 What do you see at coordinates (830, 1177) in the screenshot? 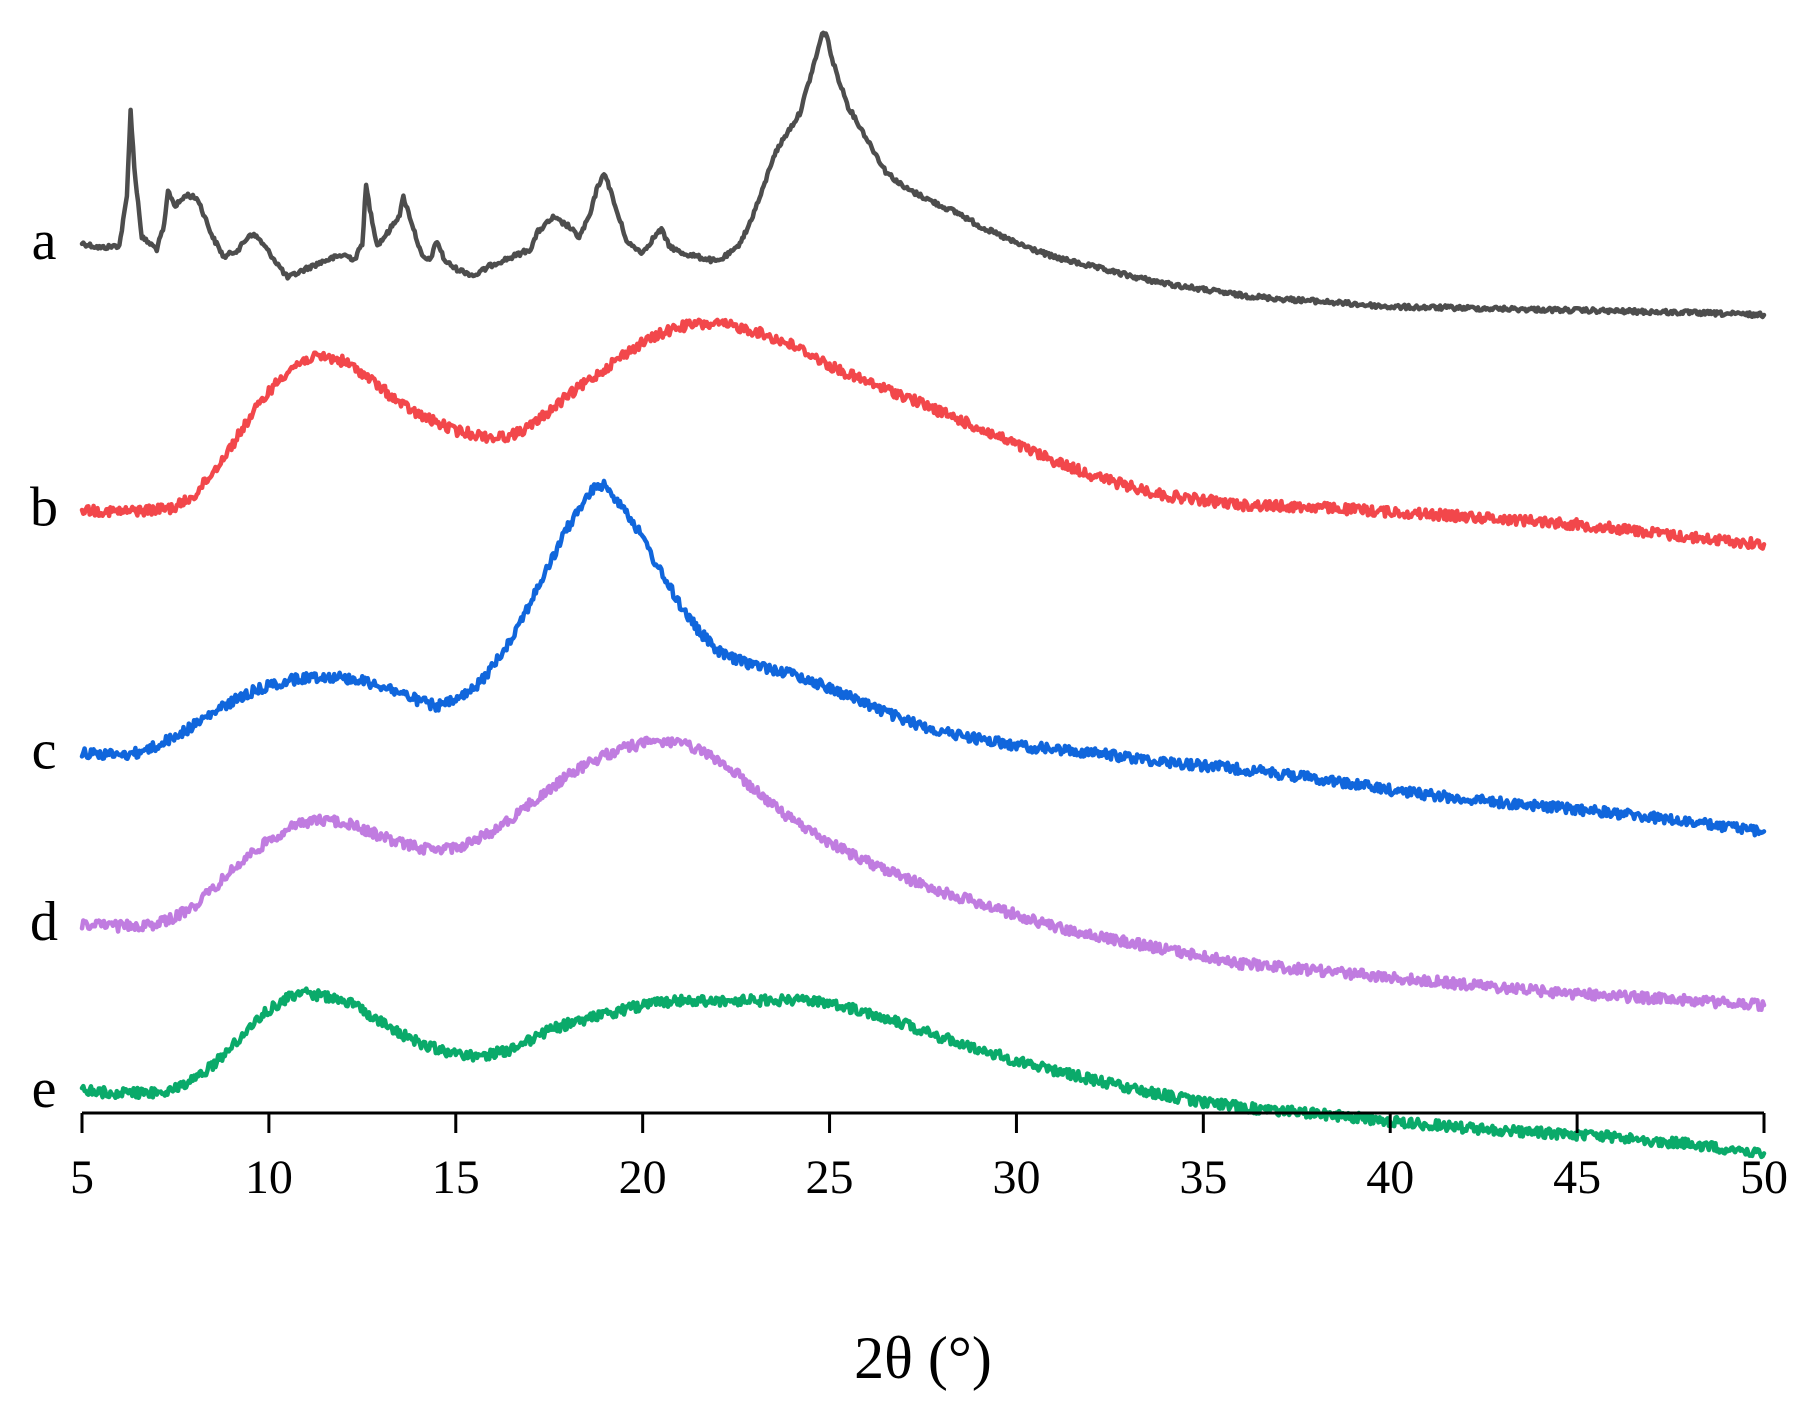
I see `x-tick-label: 25` at bounding box center [830, 1177].